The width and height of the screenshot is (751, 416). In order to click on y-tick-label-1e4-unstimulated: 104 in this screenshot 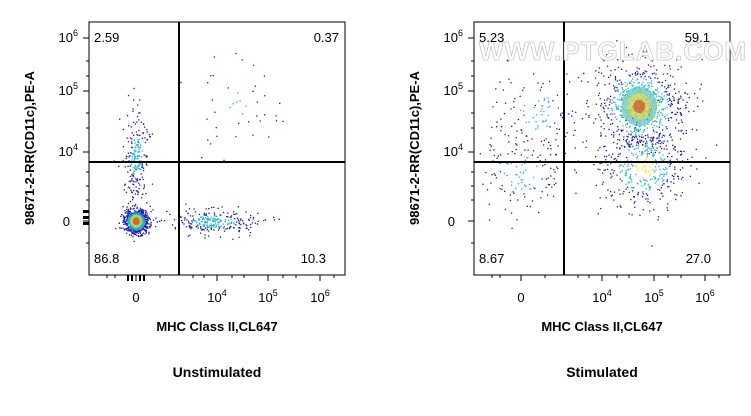, I will do `click(68, 150)`.